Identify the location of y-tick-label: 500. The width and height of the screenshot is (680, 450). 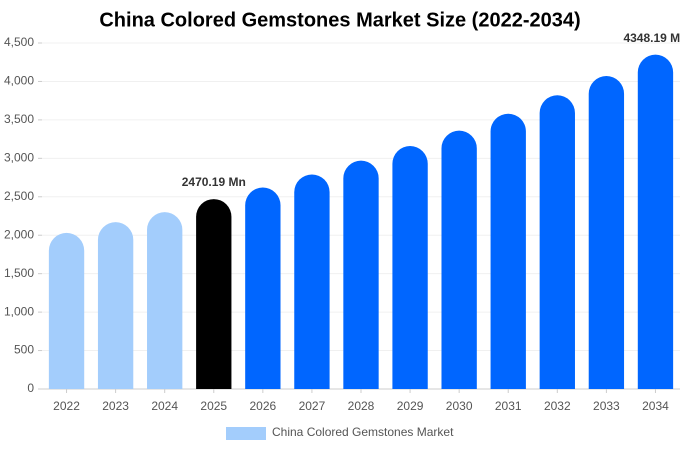
(24, 350).